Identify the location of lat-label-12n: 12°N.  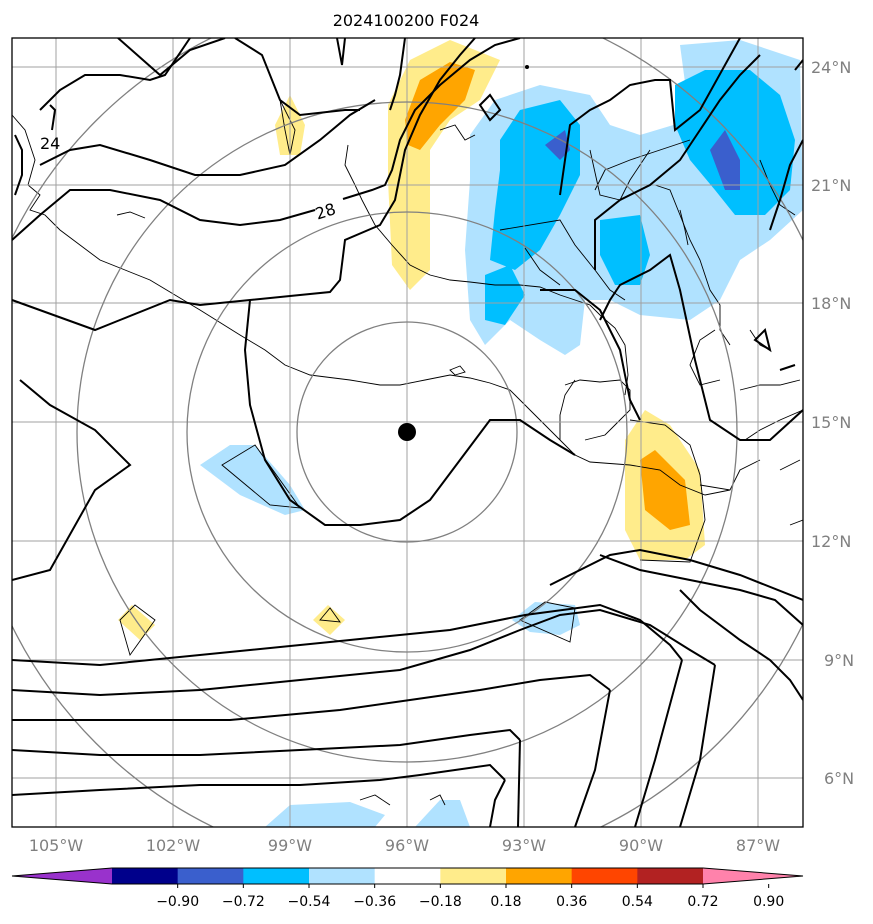
(831, 541).